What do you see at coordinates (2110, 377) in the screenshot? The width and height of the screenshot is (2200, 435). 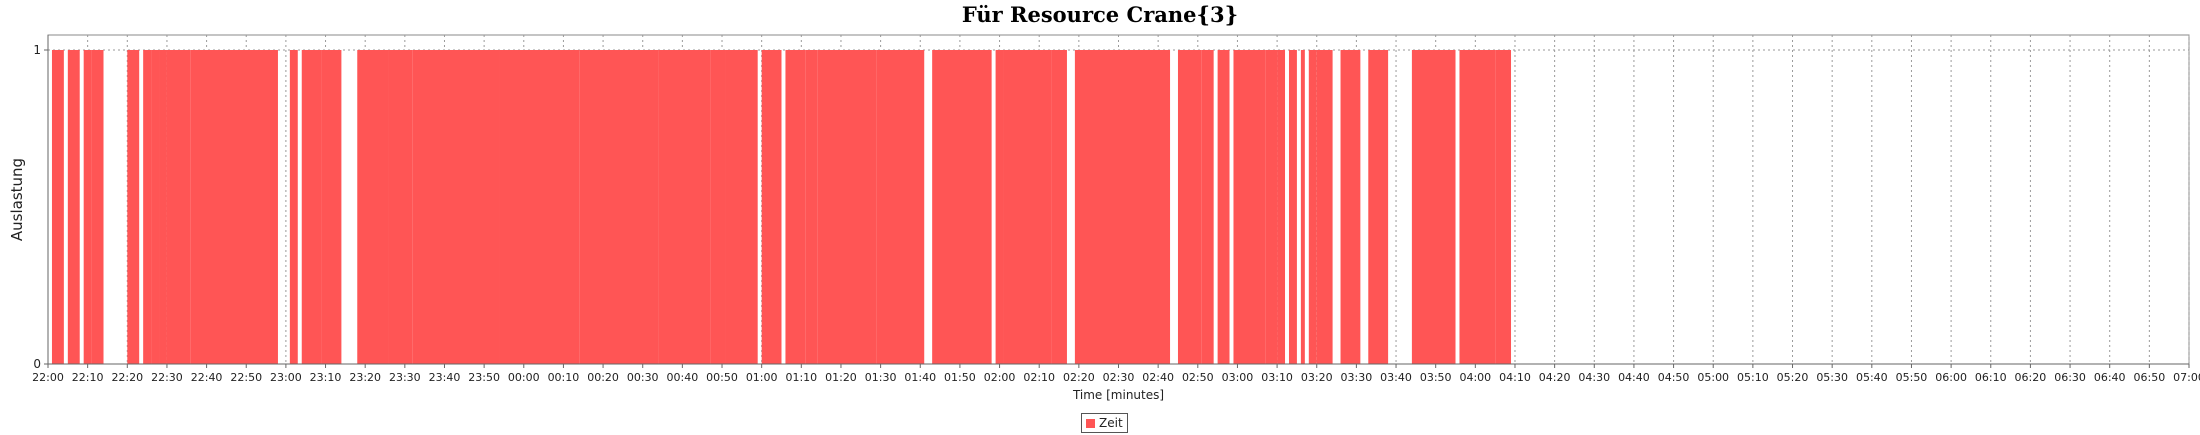 I see `x-tick-label: 06:40` at bounding box center [2110, 377].